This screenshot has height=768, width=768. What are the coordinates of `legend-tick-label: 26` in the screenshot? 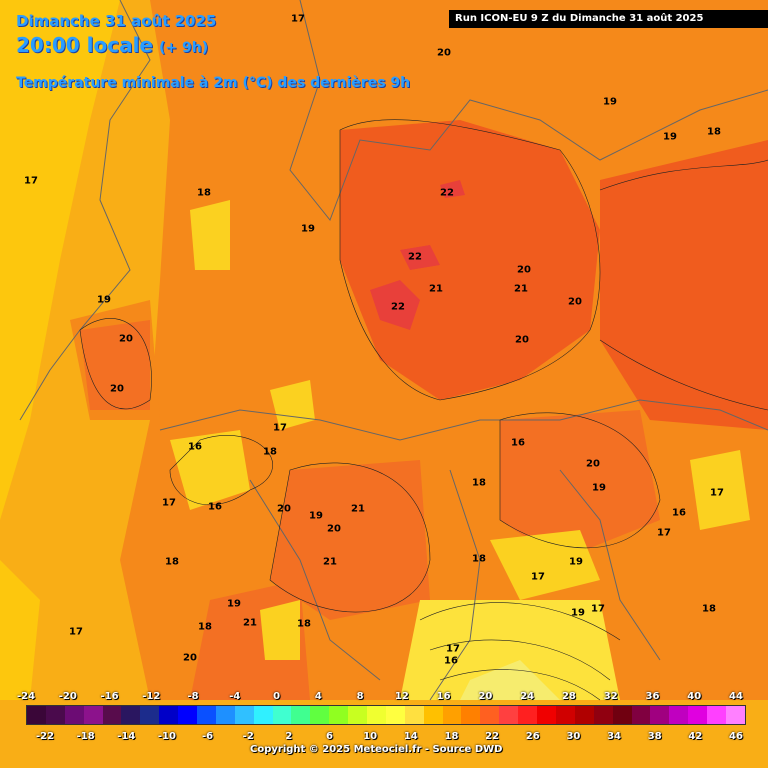 It's located at (532, 736).